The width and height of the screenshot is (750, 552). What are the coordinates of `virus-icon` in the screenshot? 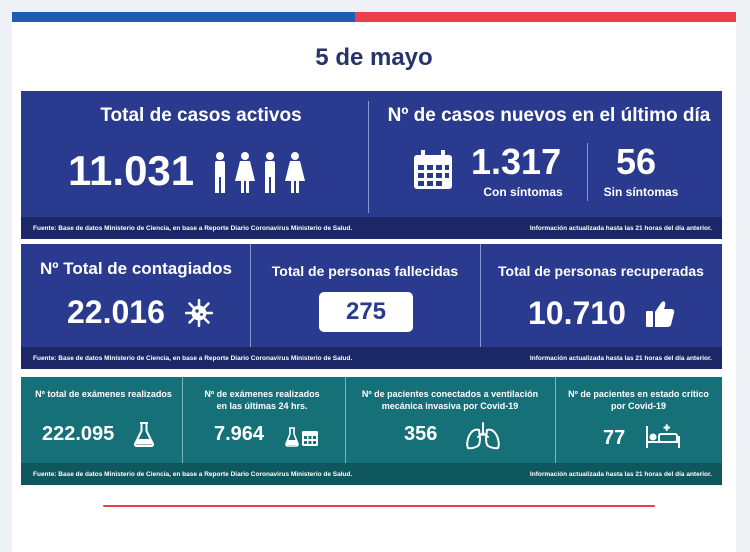 It's located at (199, 313).